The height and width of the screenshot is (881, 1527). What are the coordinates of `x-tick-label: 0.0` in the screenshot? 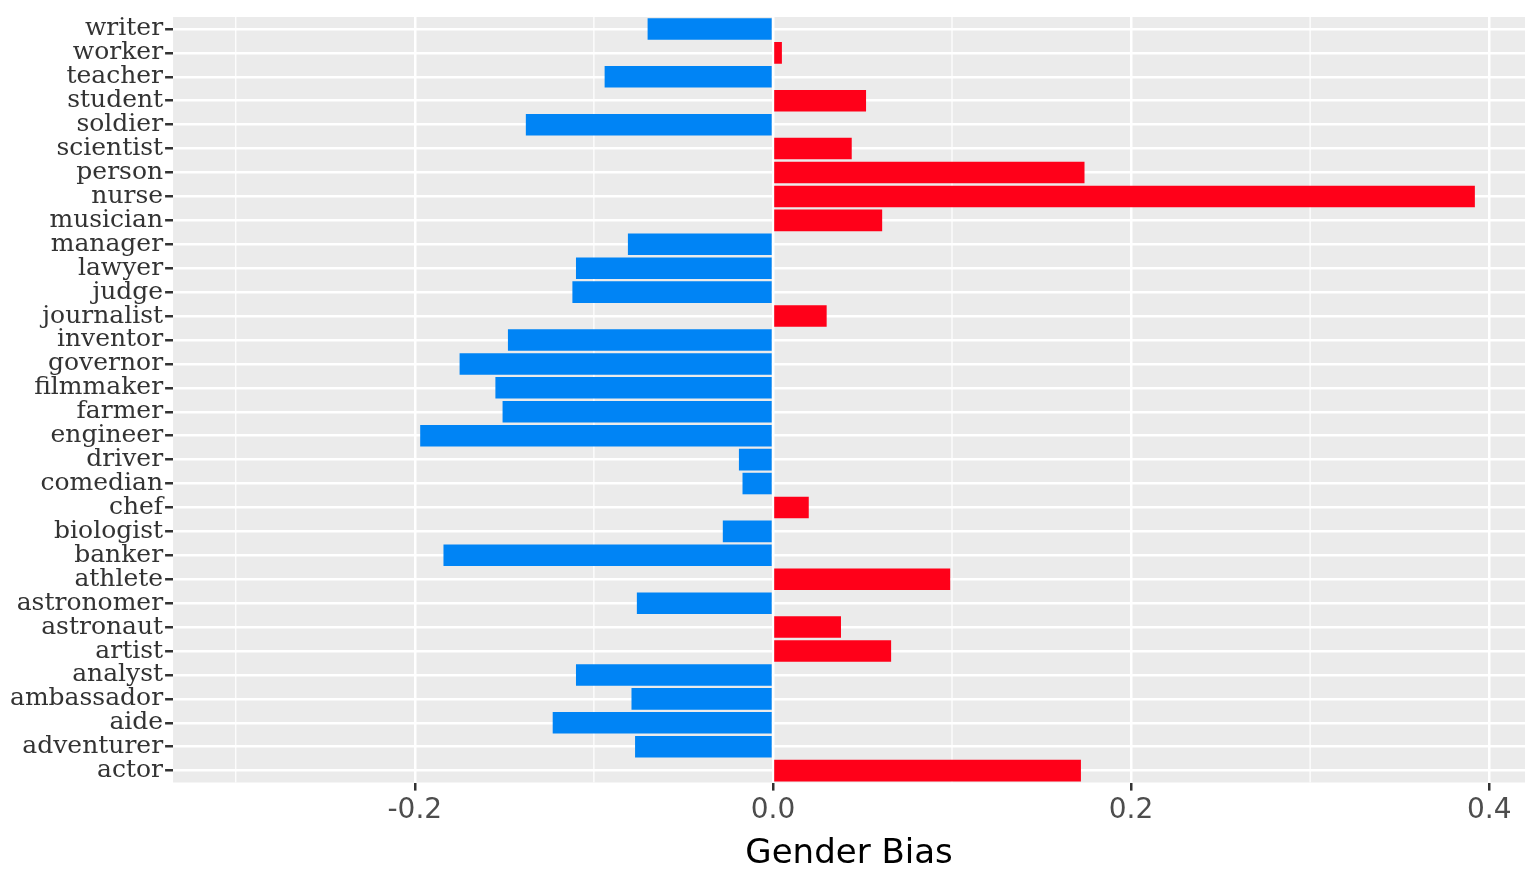 It's located at (773, 808).